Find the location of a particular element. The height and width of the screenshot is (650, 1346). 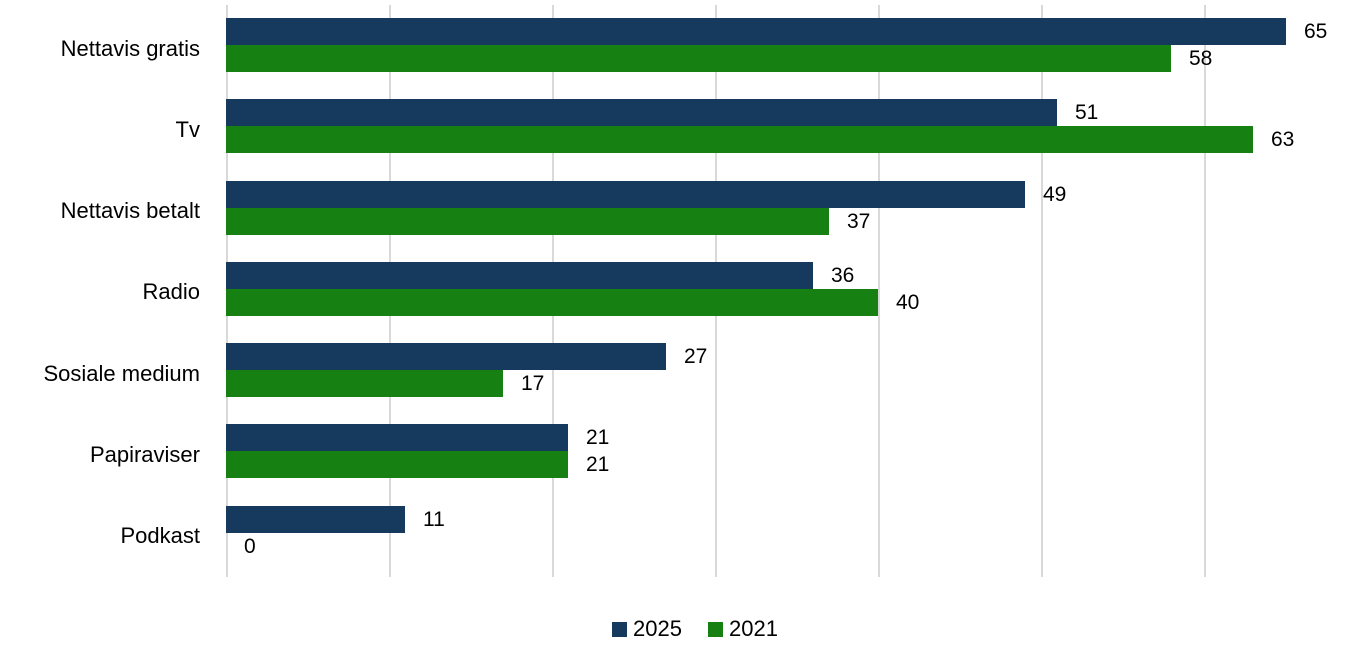

bar-group: 51 63 is located at coordinates (781, 129).